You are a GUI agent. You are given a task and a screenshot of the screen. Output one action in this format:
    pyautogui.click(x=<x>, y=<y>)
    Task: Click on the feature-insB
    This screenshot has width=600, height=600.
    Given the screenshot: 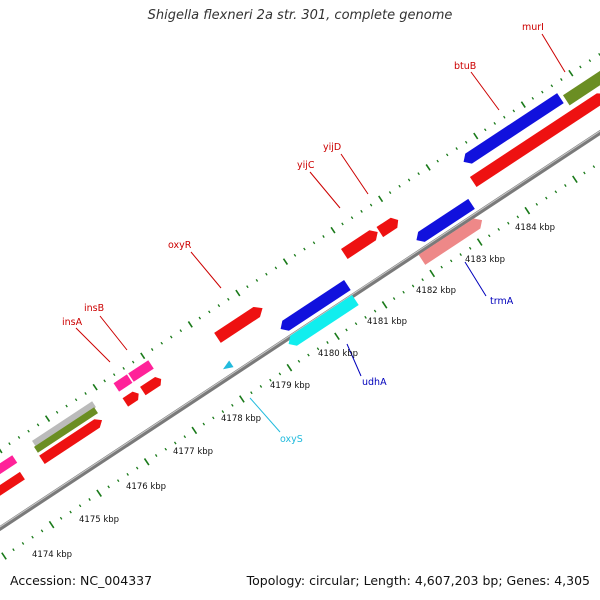 What is the action you would take?
    pyautogui.click(x=141, y=371)
    